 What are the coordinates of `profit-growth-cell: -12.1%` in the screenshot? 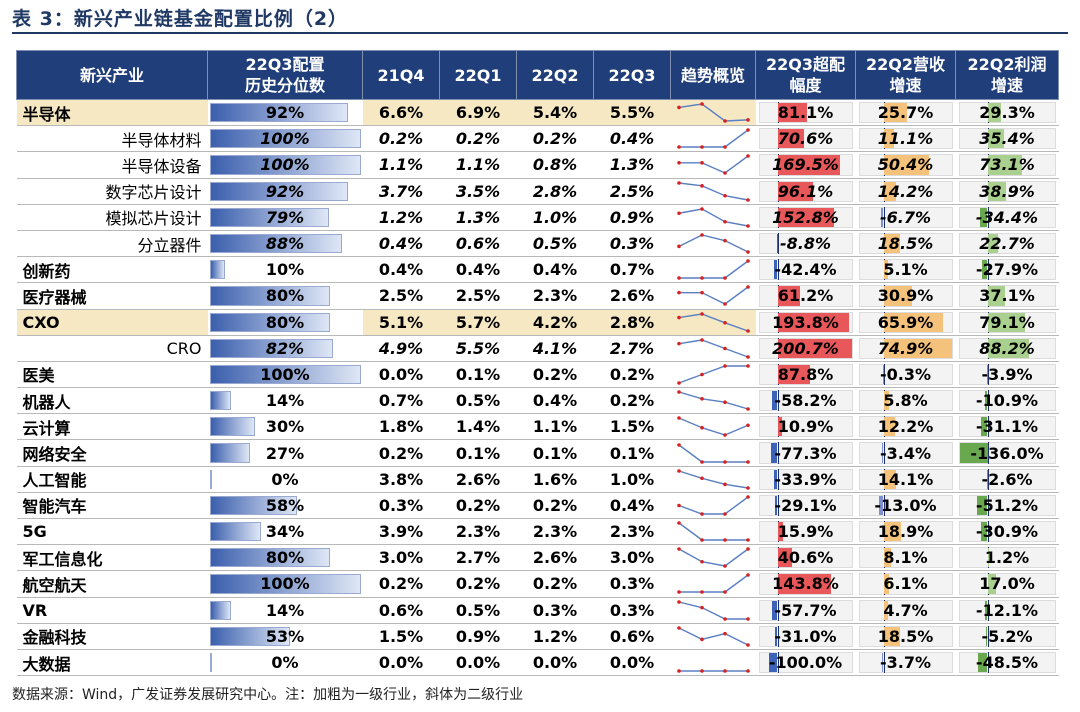 It's located at (1007, 610).